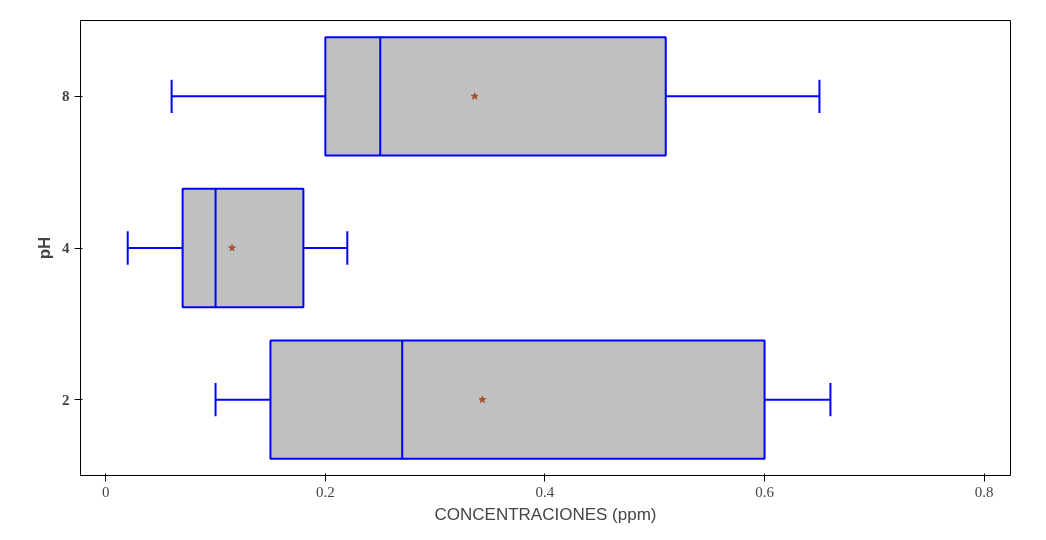 The image size is (1046, 540). What do you see at coordinates (106, 491) in the screenshot?
I see `x-tick-label: 0` at bounding box center [106, 491].